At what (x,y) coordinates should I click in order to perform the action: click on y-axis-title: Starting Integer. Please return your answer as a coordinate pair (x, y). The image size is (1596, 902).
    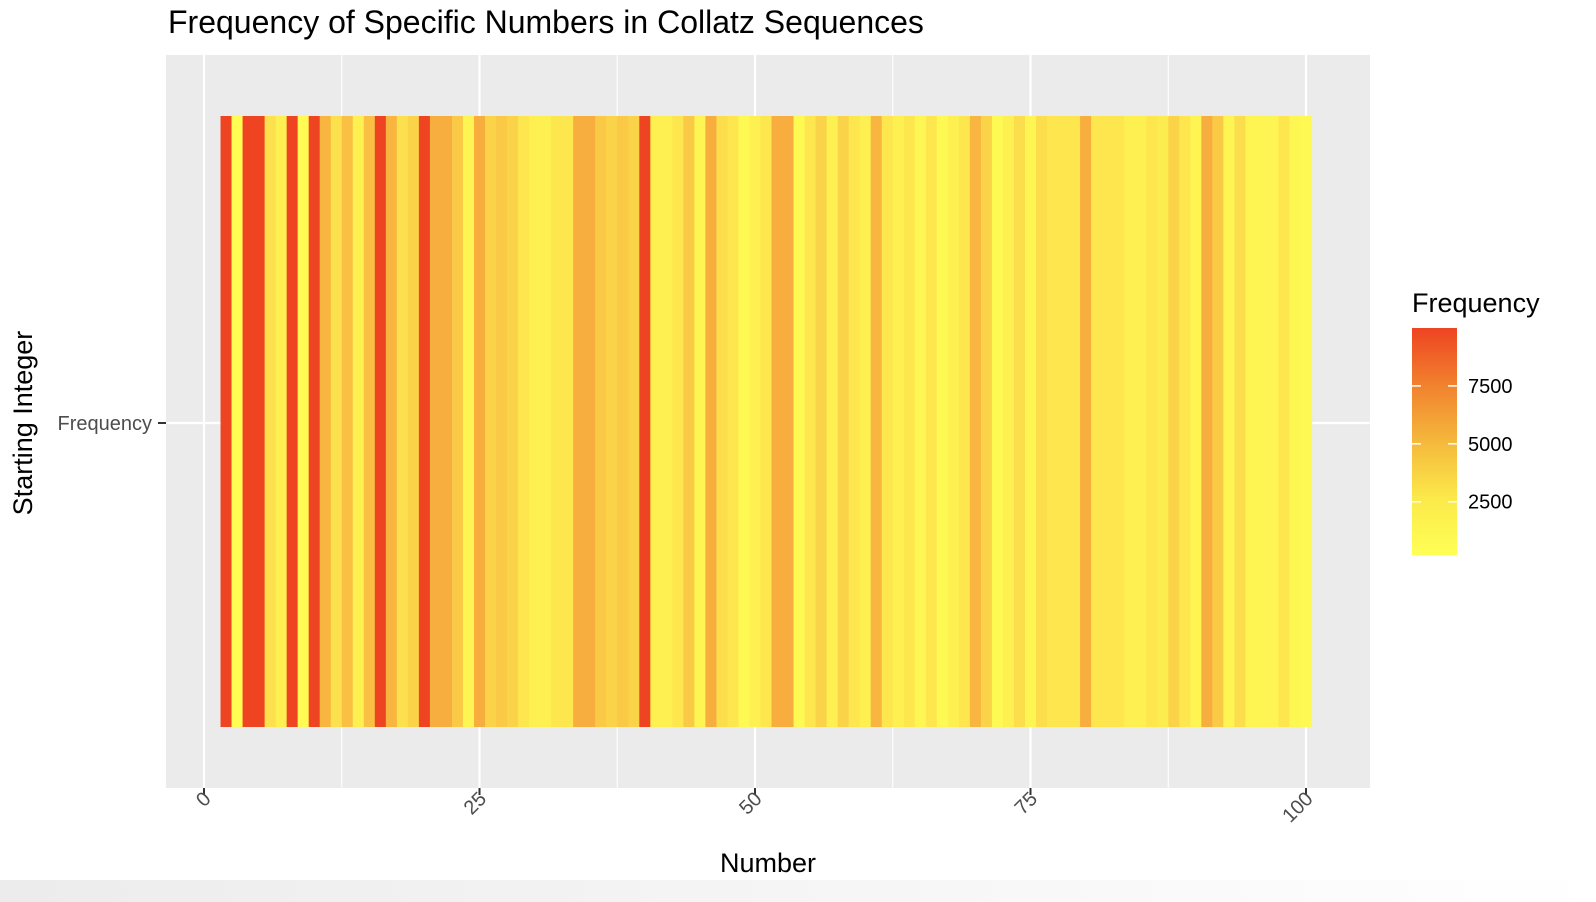
    Looking at the image, I should click on (23, 423).